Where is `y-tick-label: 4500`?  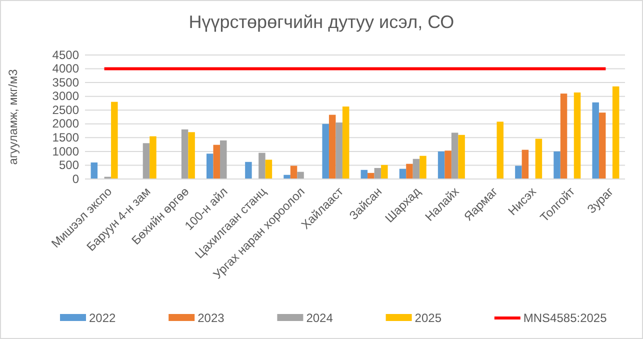 y-tick-label: 4500 is located at coordinates (66, 55).